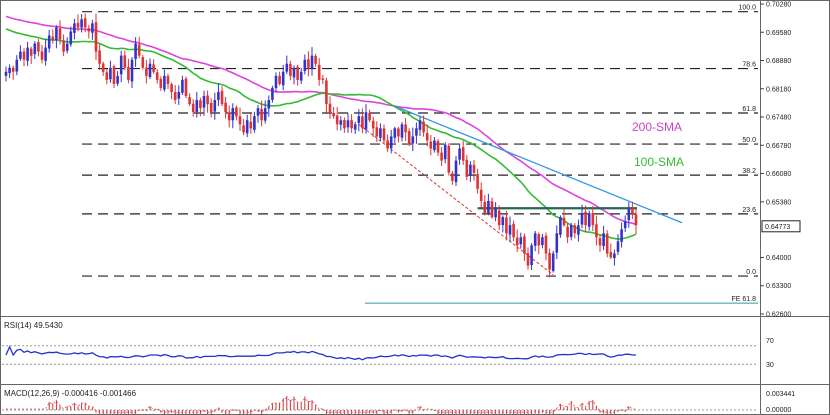 This screenshot has width=830, height=415. Describe the element at coordinates (778, 5) in the screenshot. I see `price-tick-label: 0.70280` at that location.